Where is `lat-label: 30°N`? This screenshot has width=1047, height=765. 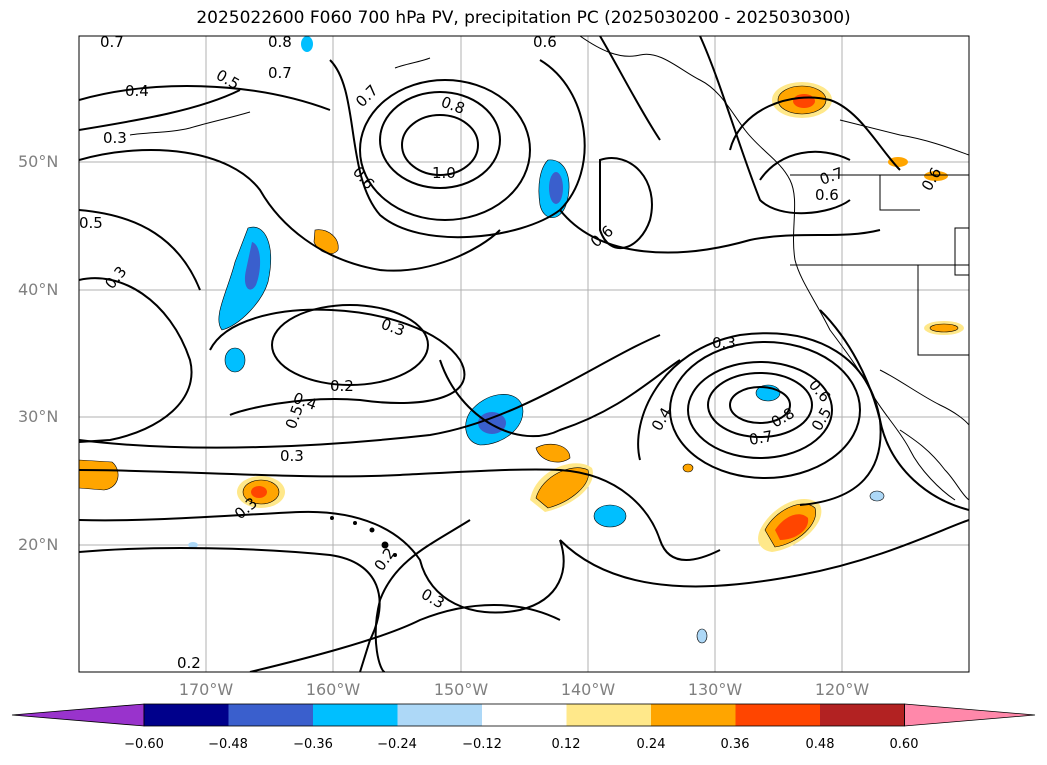
lat-label: 30°N is located at coordinates (38, 416).